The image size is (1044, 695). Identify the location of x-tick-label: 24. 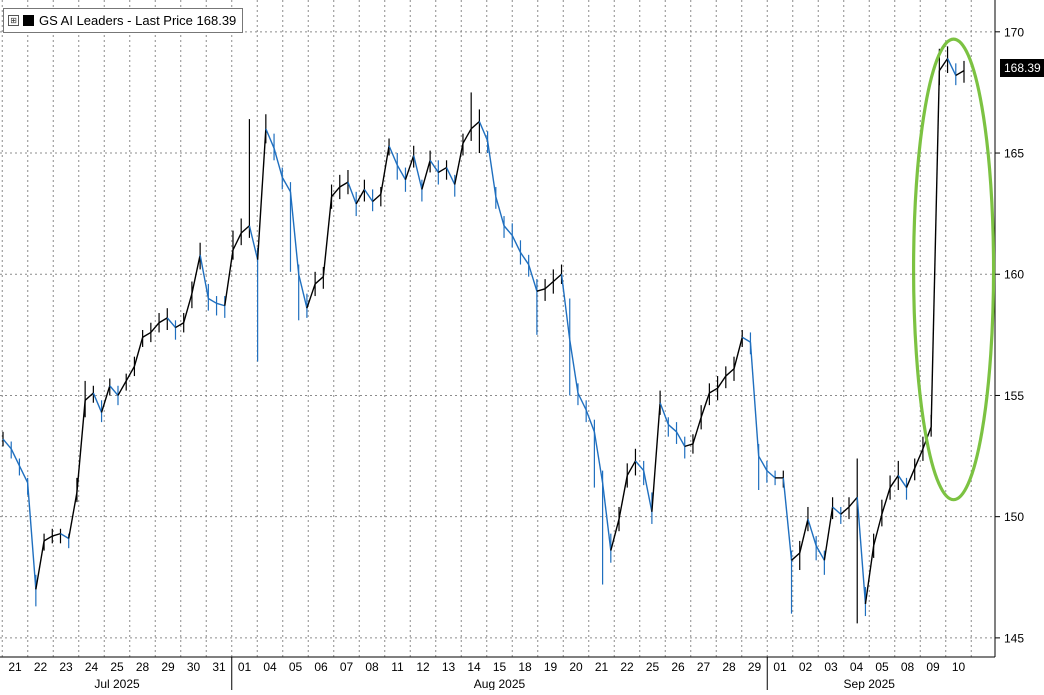
(92, 667).